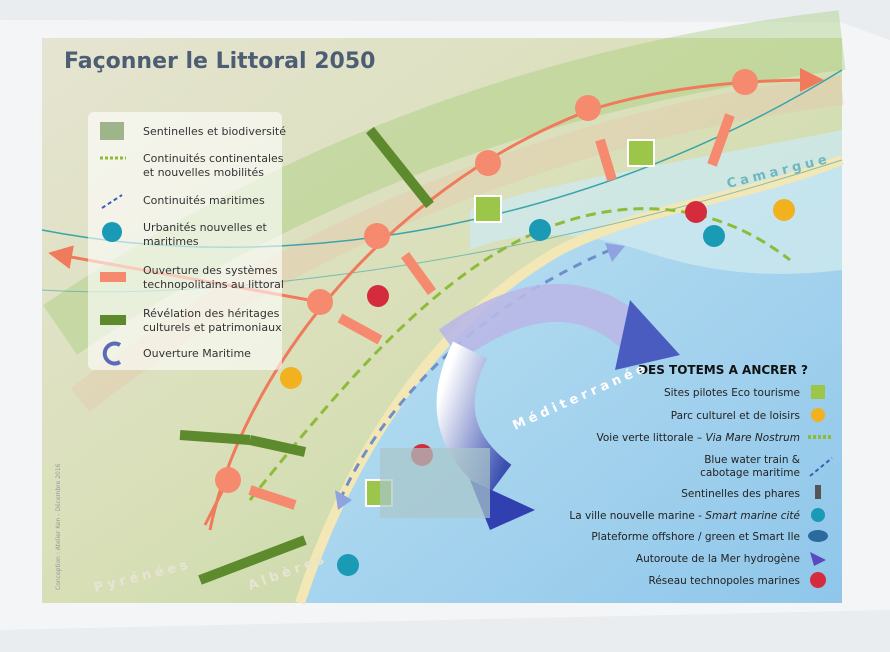 The height and width of the screenshot is (652, 890). What do you see at coordinates (113, 244) in the screenshot?
I see `legend-icons` at bounding box center [113, 244].